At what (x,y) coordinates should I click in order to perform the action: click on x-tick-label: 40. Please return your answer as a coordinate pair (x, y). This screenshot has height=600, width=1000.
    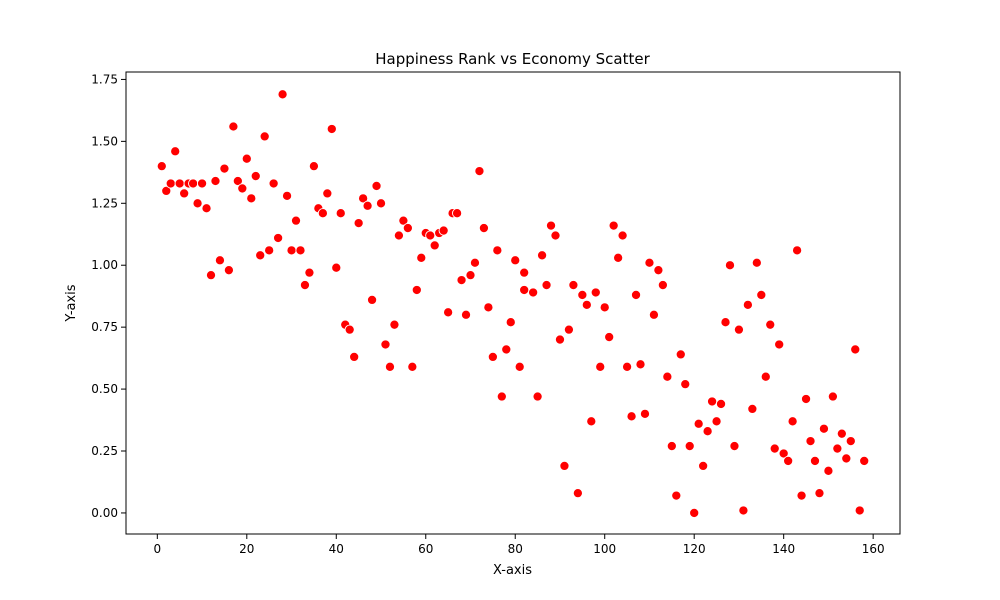
    Looking at the image, I should click on (336, 549).